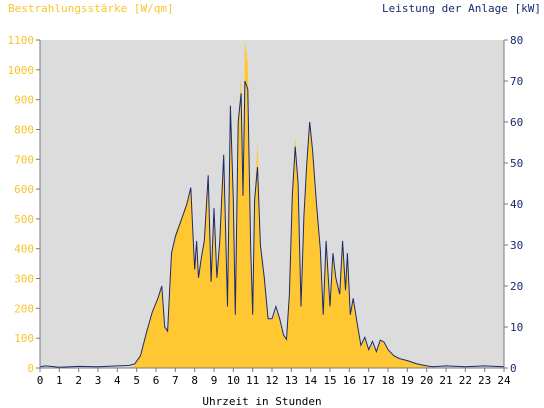 Image resolution: width=544 pixels, height=408 pixels. I want to click on left-tick-label: 600, so click(24, 189).